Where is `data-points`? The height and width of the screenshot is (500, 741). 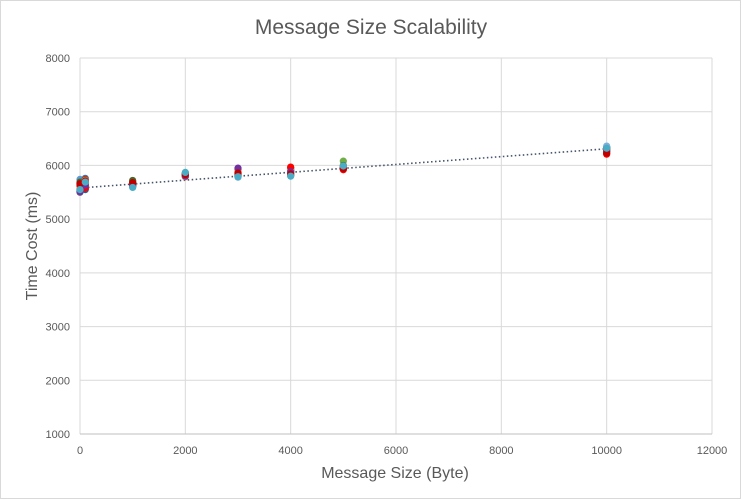 data-points is located at coordinates (343, 169).